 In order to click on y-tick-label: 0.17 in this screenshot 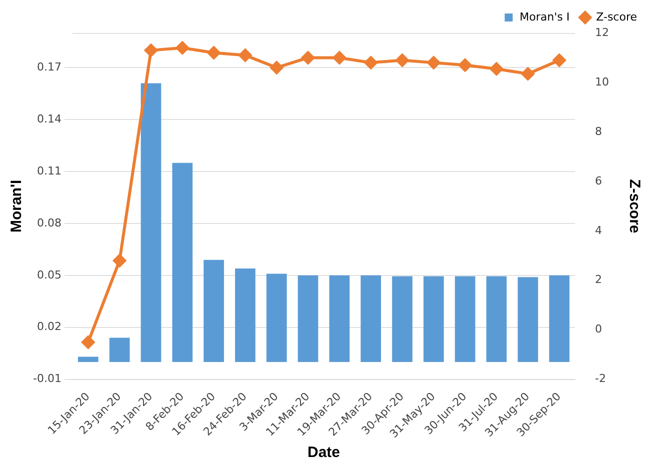, I will do `click(49, 67)`.